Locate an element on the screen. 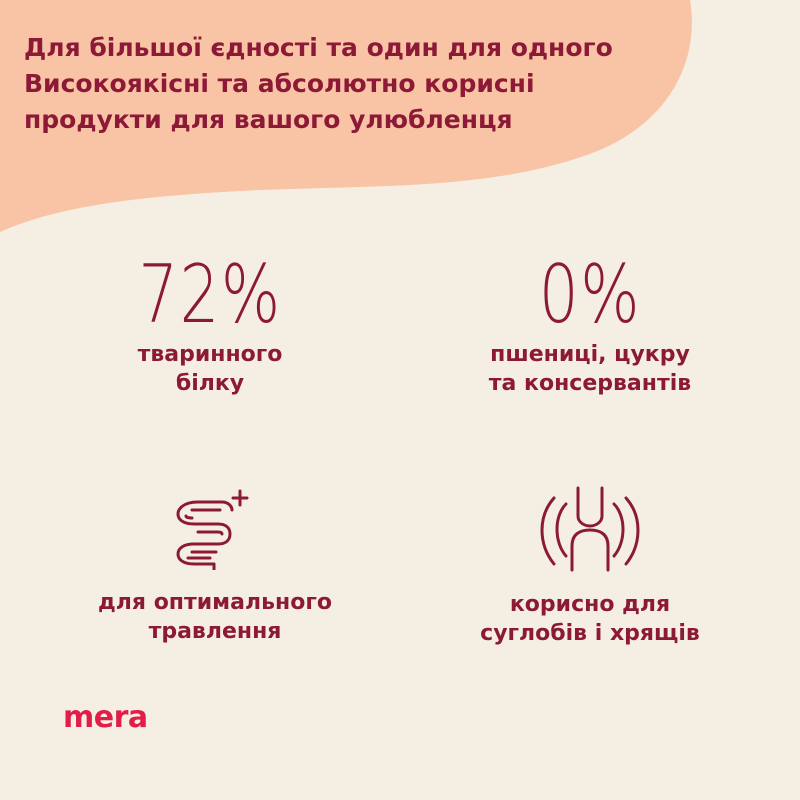 The image size is (800, 800). caption-line: білку is located at coordinates (210, 383).